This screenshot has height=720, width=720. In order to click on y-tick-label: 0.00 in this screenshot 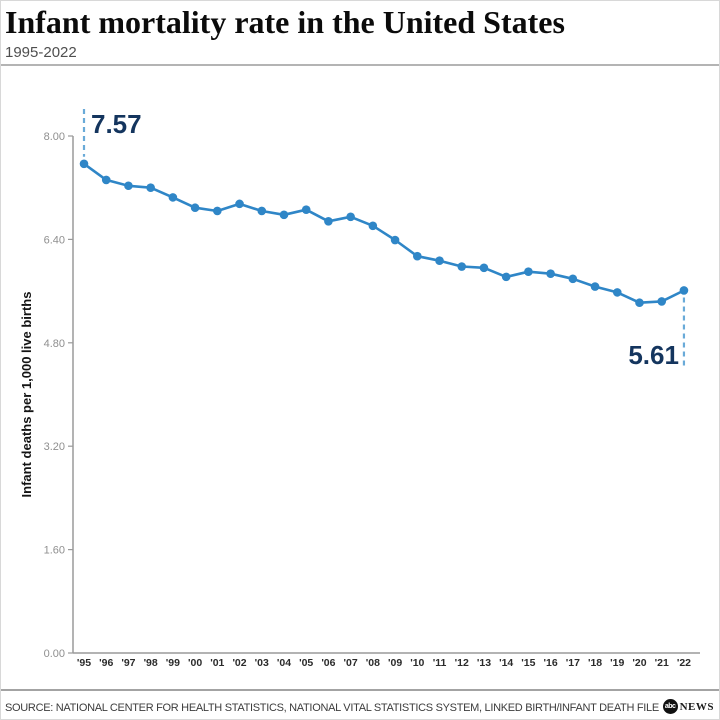, I will do `click(54, 654)`.